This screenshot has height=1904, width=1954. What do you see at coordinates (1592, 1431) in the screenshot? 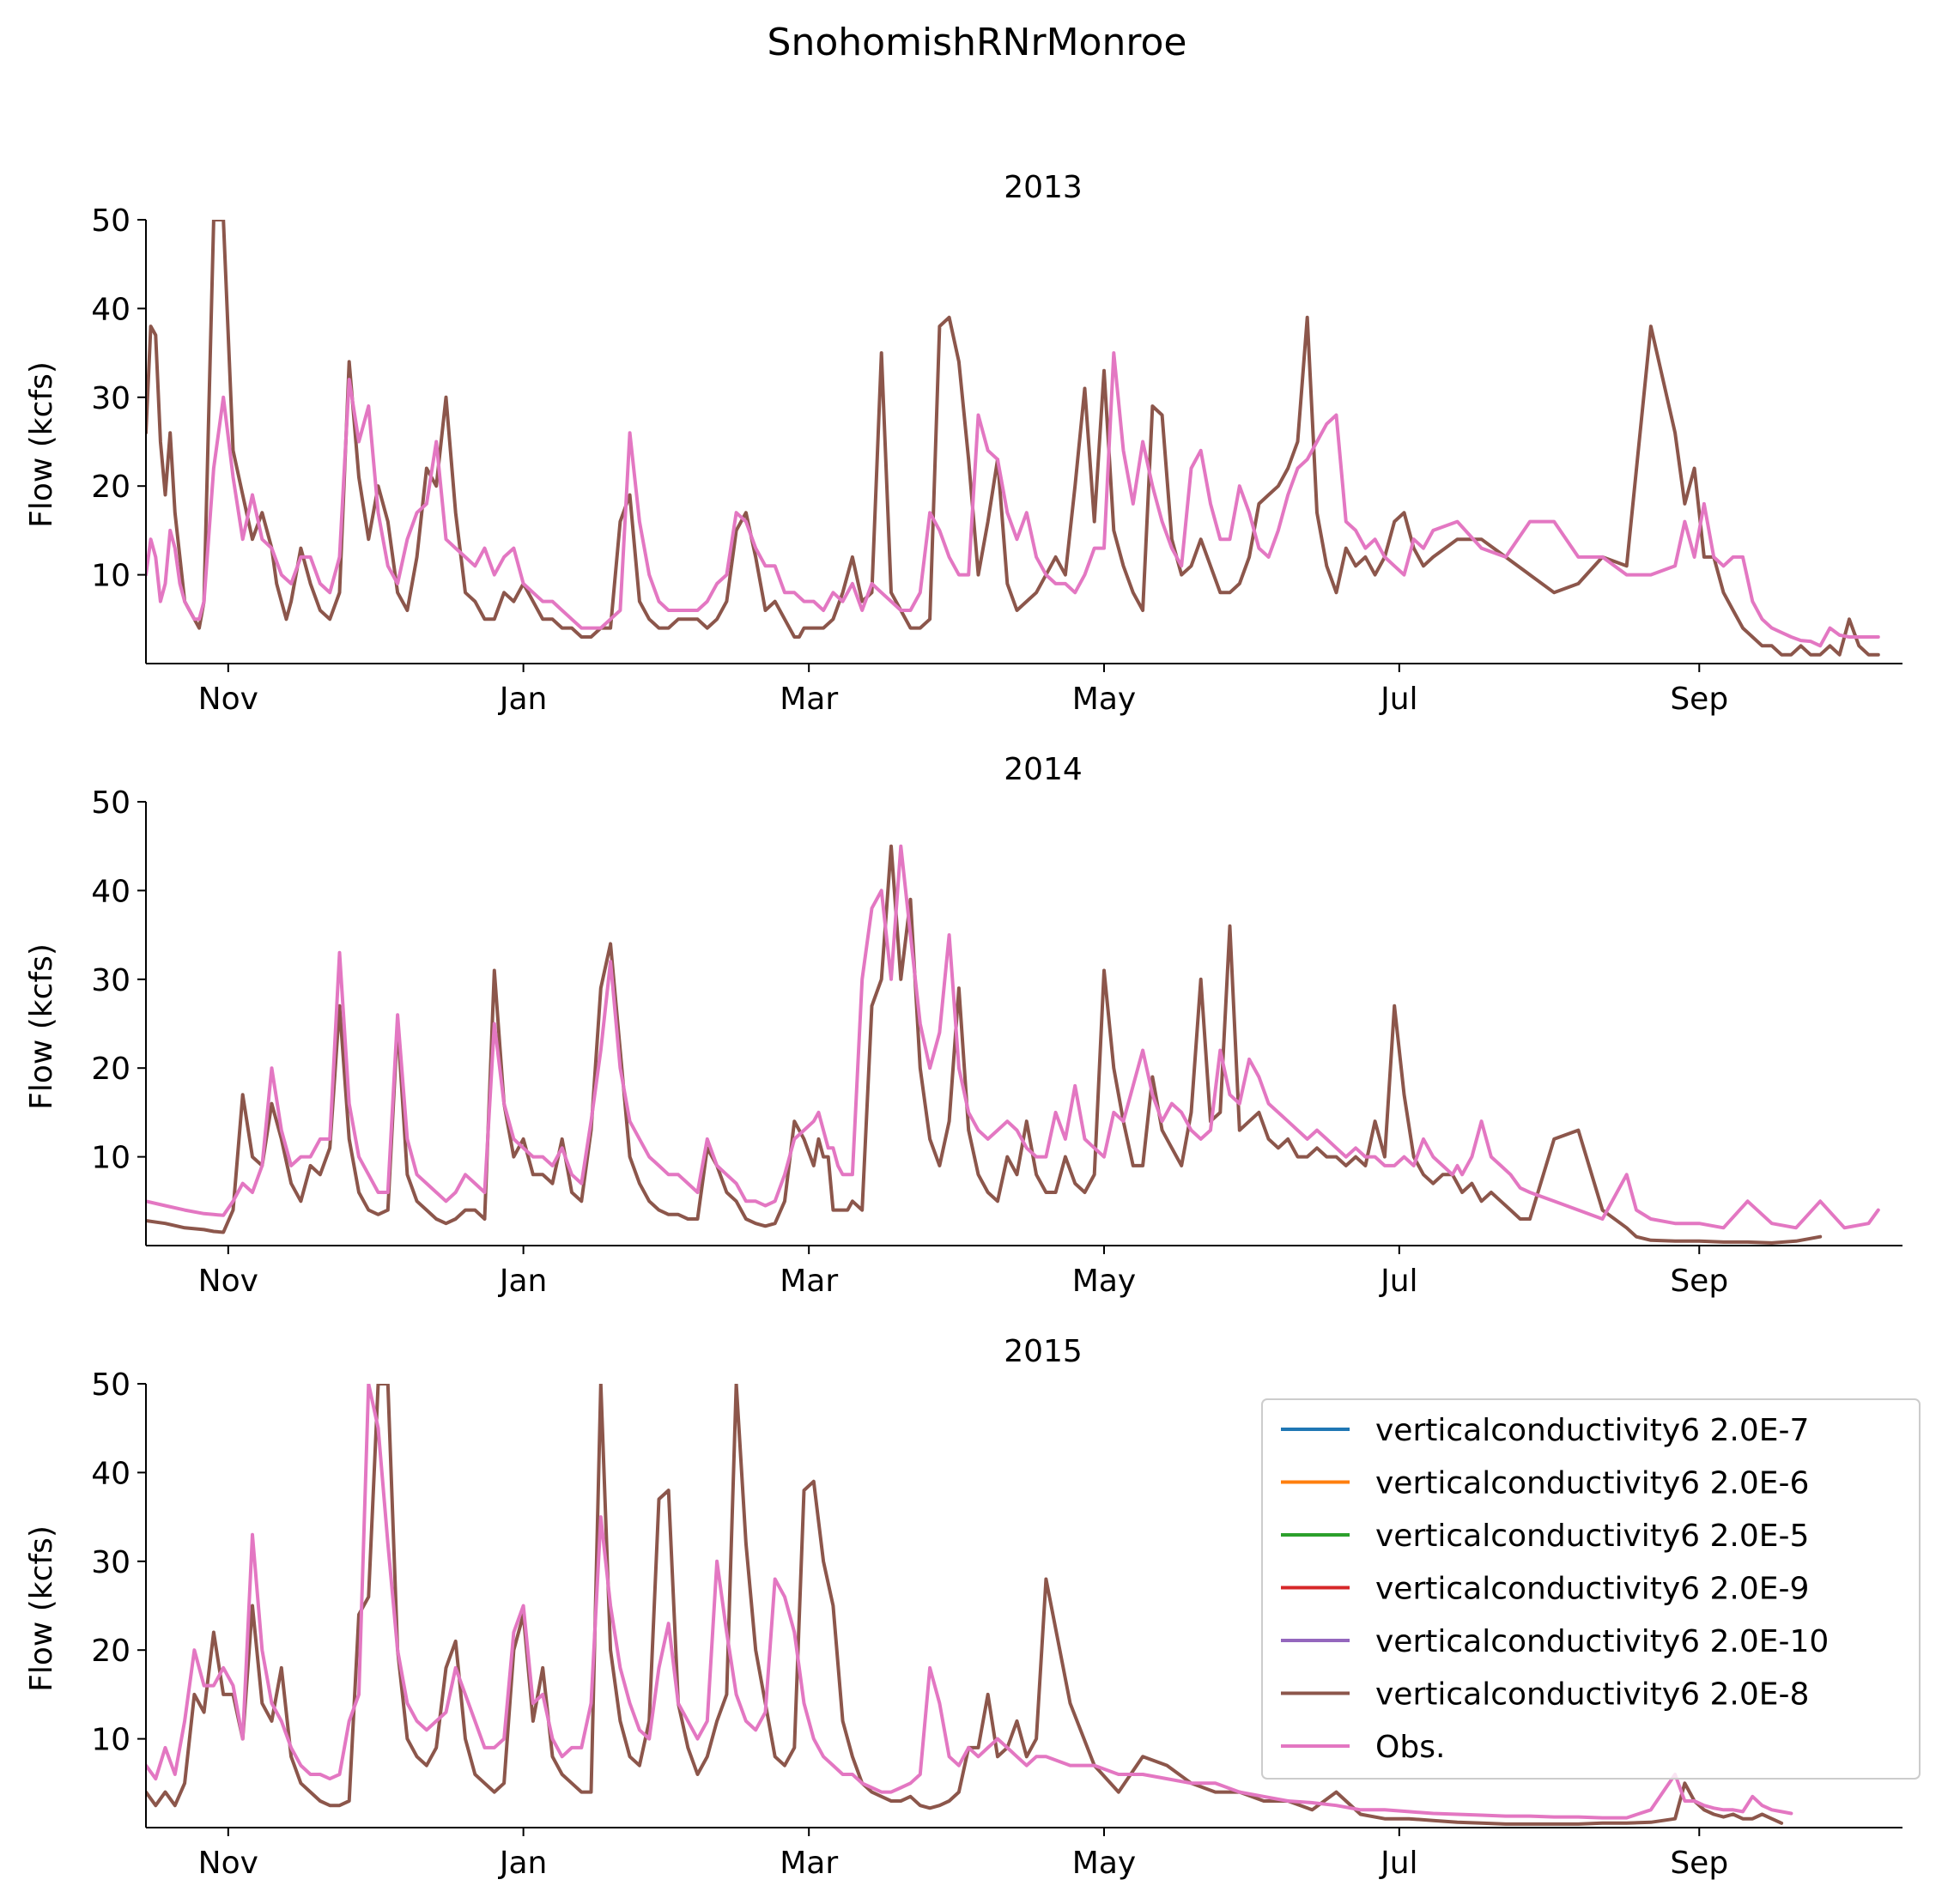
I see `legend-label: verticalconductivity6 2.0E-7` at bounding box center [1592, 1431].